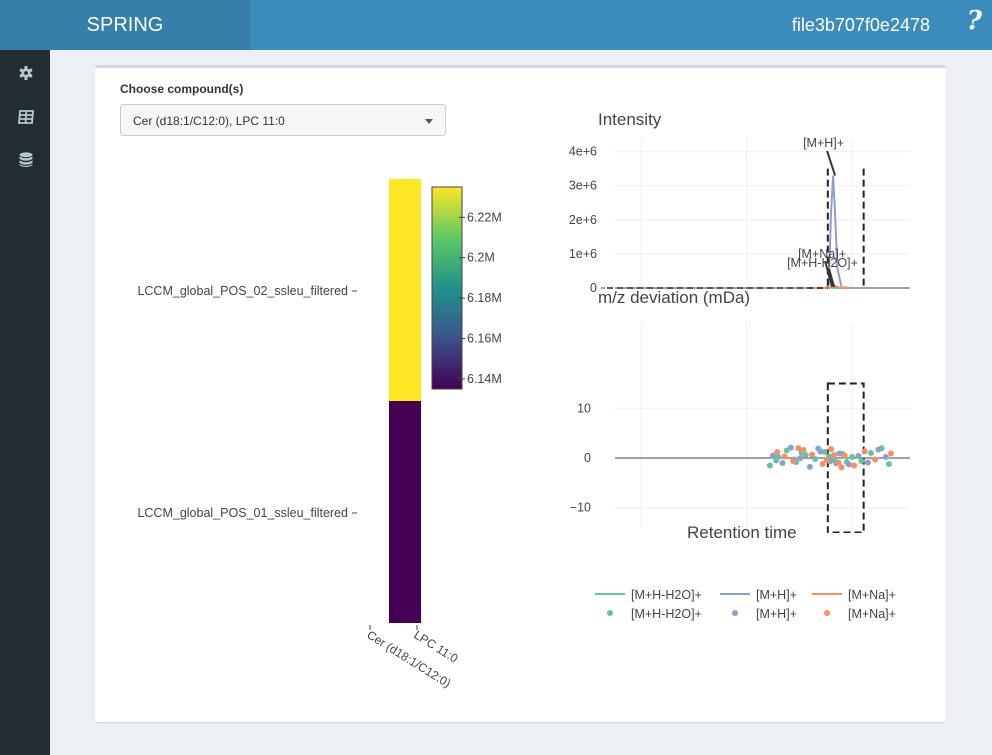 The height and width of the screenshot is (755, 992). Describe the element at coordinates (209, 121) in the screenshot. I see `compound-select-value: Cer (d18:1/C12:0), LPC 11:0` at that location.